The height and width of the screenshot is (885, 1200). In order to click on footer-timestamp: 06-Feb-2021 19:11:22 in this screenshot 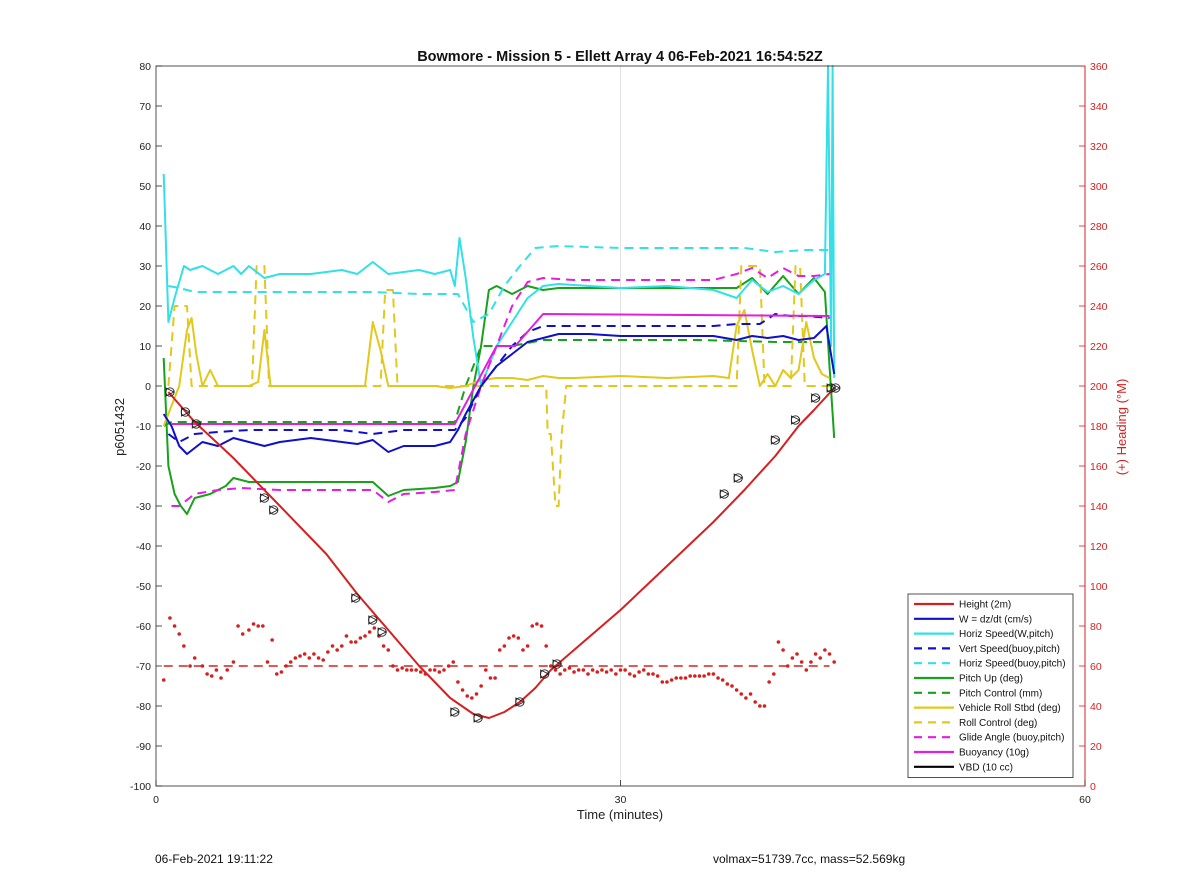, I will do `click(214, 859)`.